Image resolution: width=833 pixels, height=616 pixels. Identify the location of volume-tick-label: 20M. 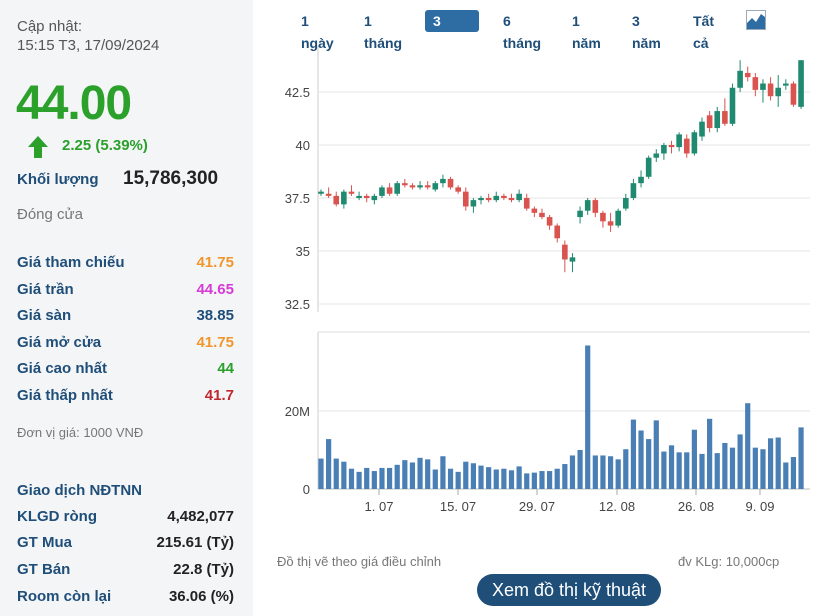
(297, 411).